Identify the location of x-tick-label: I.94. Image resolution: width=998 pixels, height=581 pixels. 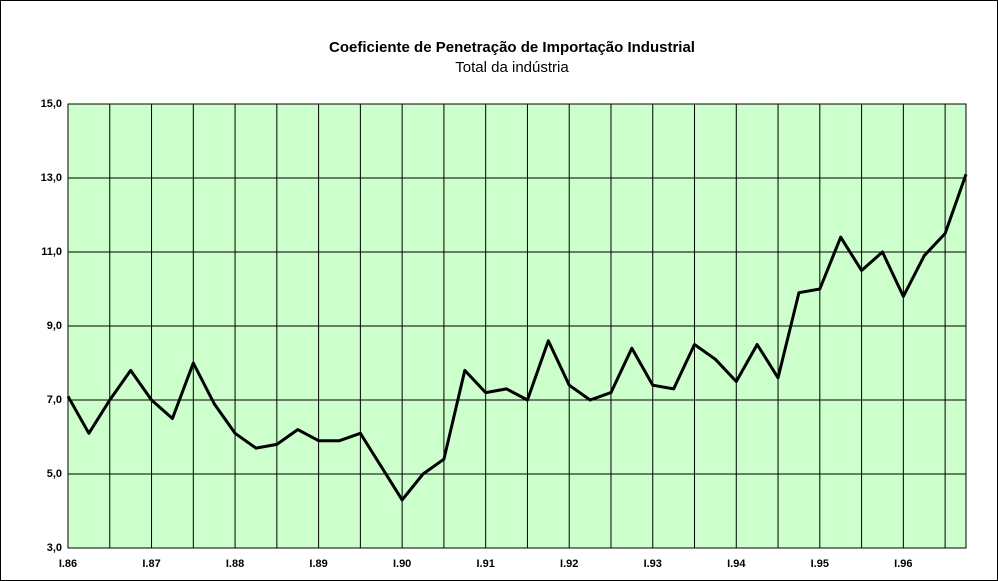
(736, 564).